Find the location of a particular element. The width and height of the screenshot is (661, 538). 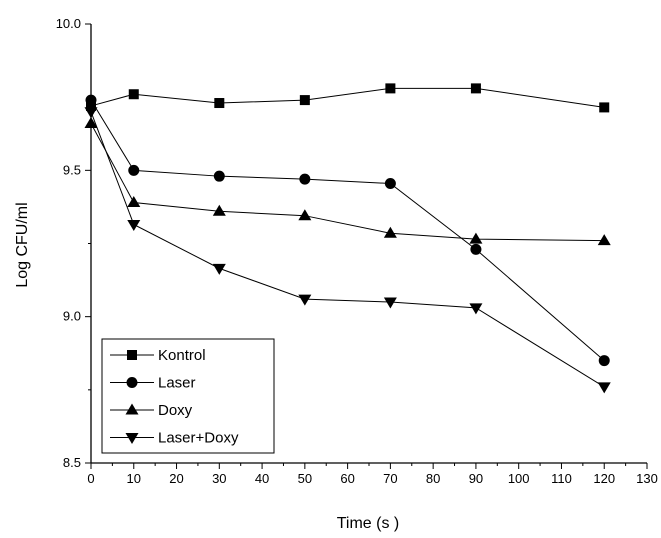

y-tick-label: 8.5 is located at coordinates (72, 462).